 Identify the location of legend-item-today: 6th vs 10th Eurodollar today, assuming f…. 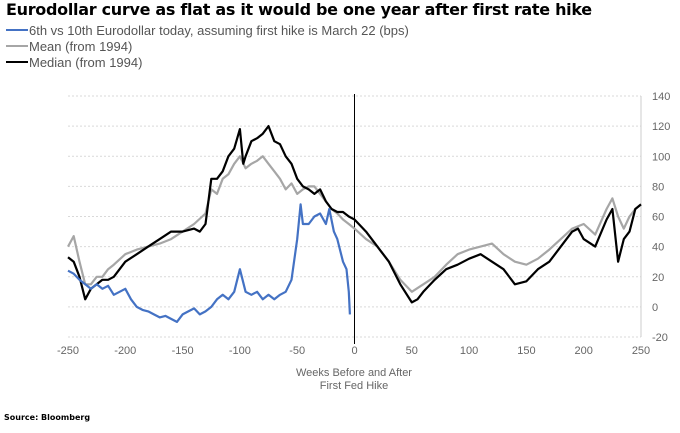
(207, 30).